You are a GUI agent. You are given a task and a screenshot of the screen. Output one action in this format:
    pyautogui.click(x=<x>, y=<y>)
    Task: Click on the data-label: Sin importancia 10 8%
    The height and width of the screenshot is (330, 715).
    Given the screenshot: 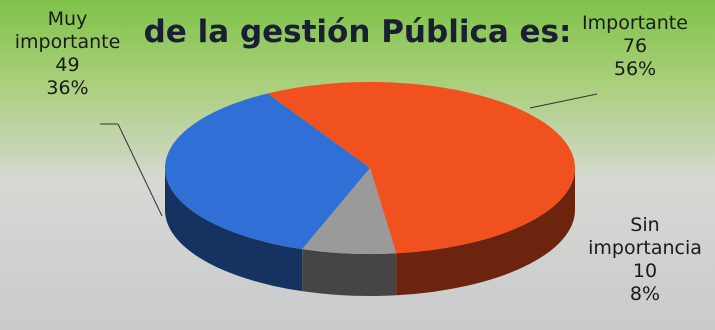 What is the action you would take?
    pyautogui.click(x=645, y=260)
    